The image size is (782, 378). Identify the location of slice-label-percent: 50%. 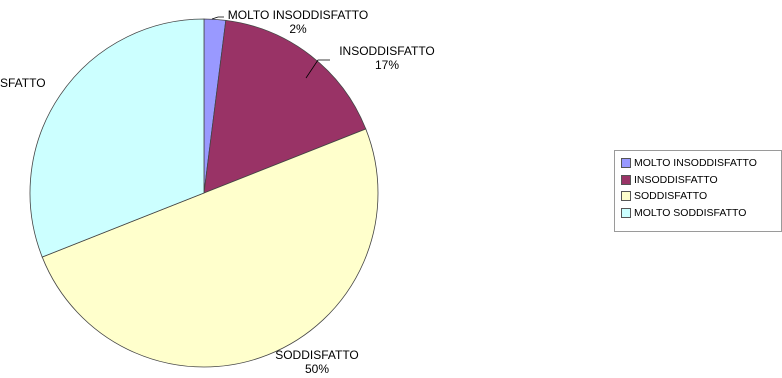
(317, 369).